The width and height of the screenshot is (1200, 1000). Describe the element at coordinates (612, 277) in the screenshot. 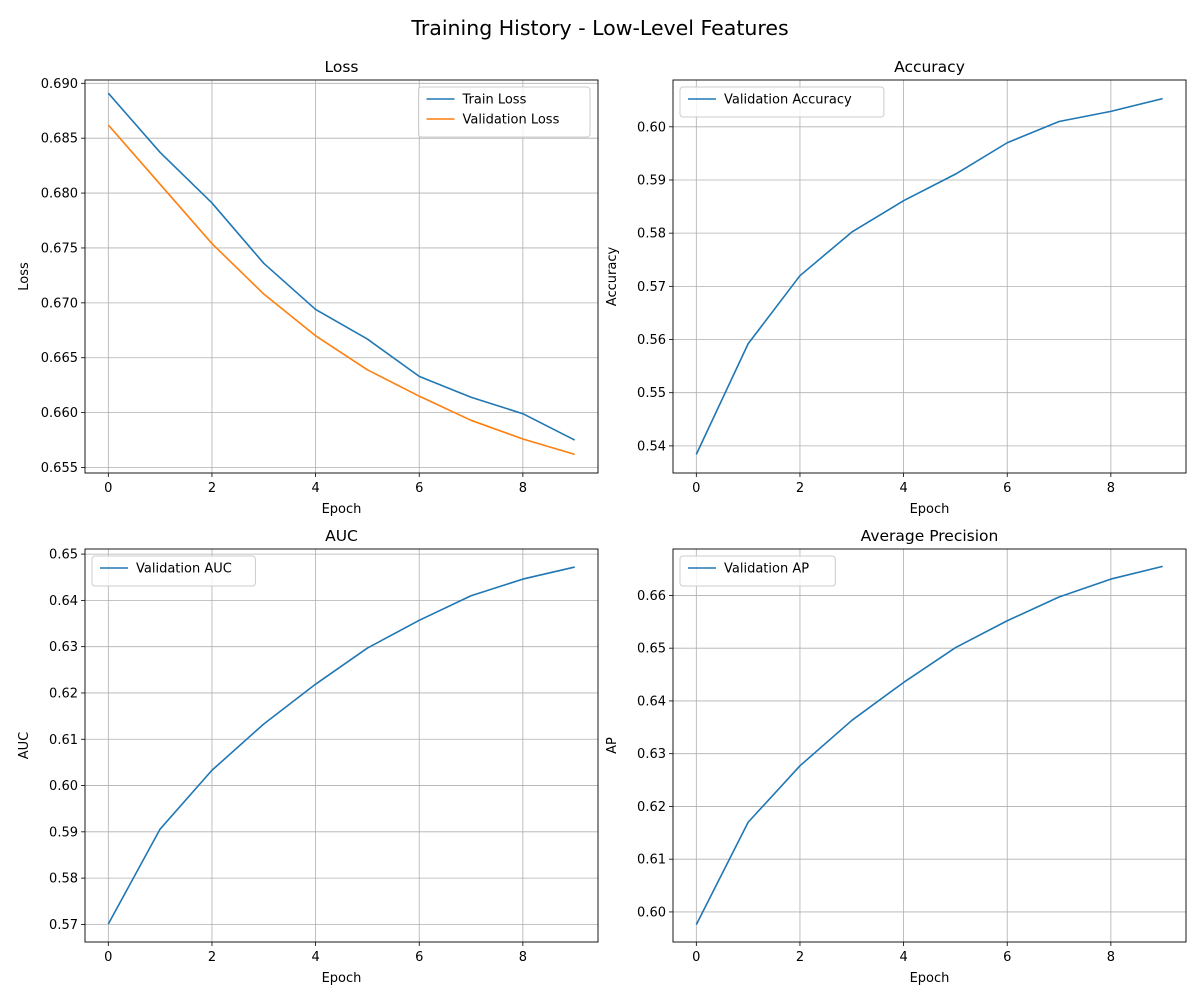

I see `y-axis-label: Accuracy` at that location.